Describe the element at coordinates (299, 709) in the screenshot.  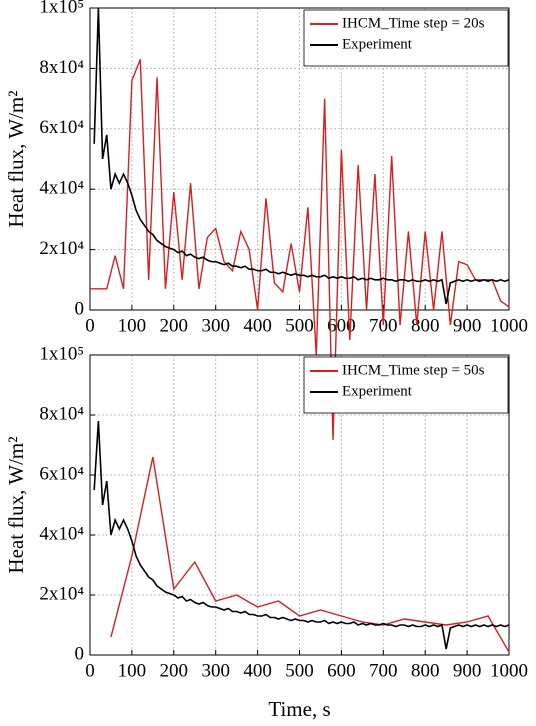
I see `x-axis-label: Time, s` at that location.